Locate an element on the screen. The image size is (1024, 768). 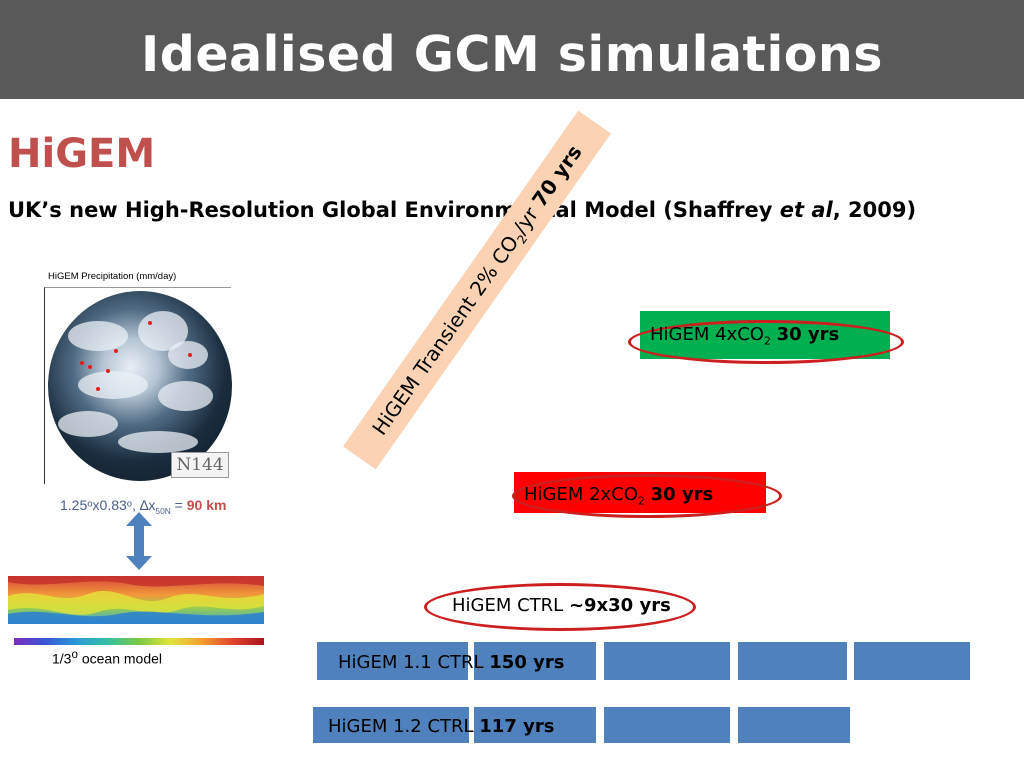
transient-text: HiGEM Transient 2% CO is located at coordinates (445, 335).